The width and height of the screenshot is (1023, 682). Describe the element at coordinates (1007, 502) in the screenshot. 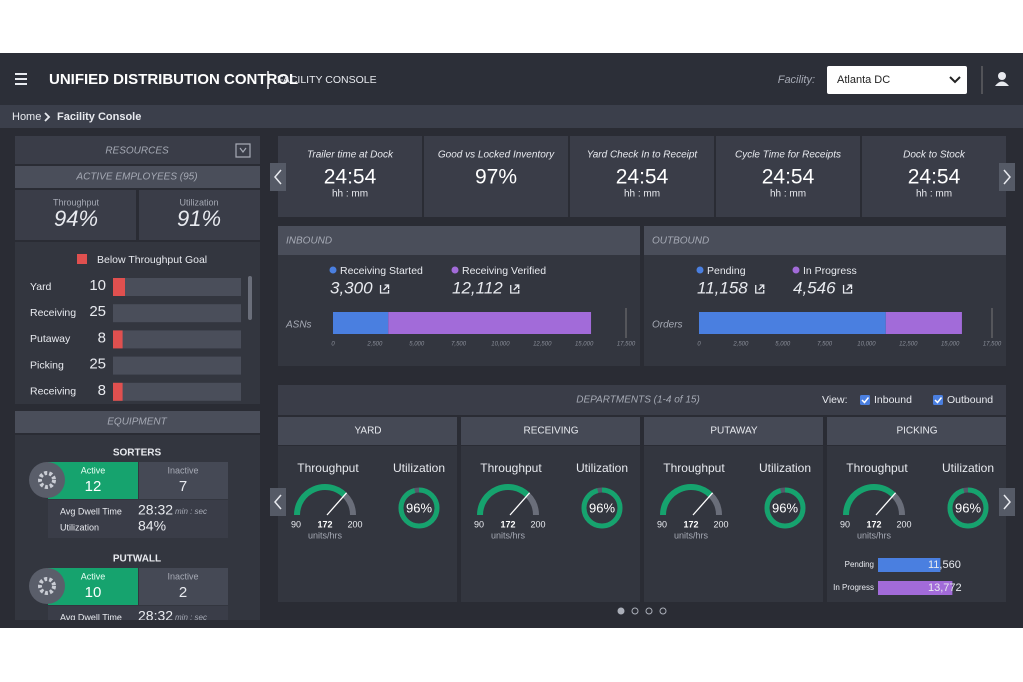

I see `dept-next` at that location.